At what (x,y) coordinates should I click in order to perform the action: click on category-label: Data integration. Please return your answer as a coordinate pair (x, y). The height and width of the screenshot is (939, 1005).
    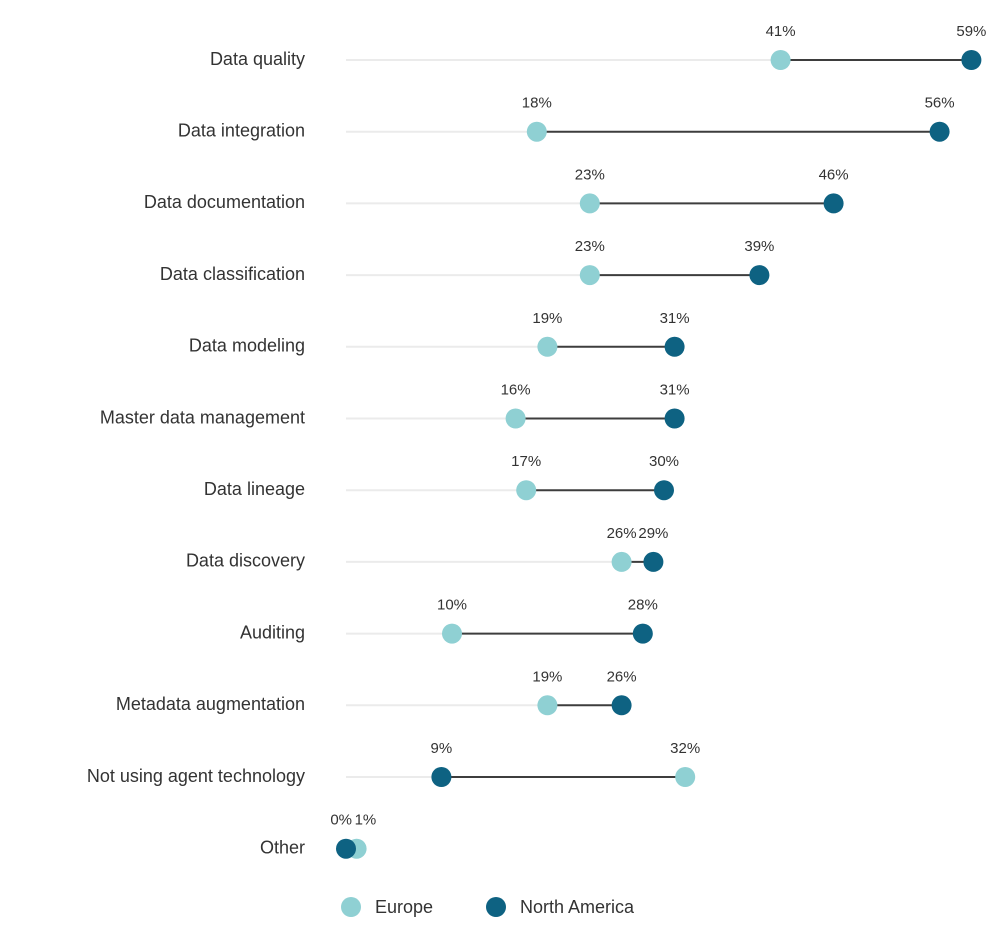
    Looking at the image, I should click on (241, 130).